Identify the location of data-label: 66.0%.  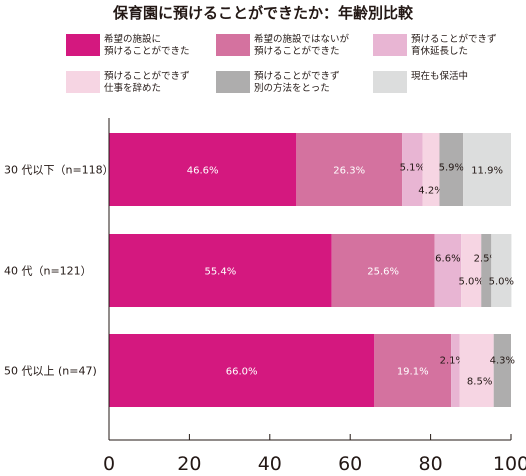
(242, 372).